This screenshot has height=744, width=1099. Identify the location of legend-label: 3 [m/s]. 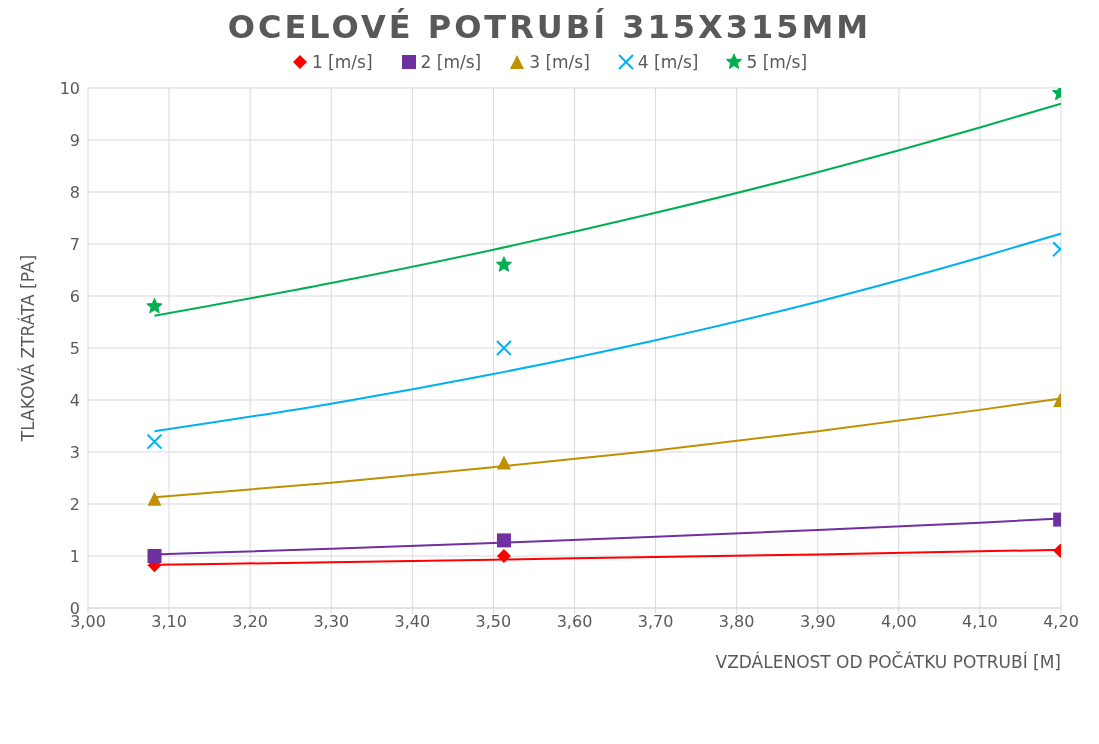
(559, 62).